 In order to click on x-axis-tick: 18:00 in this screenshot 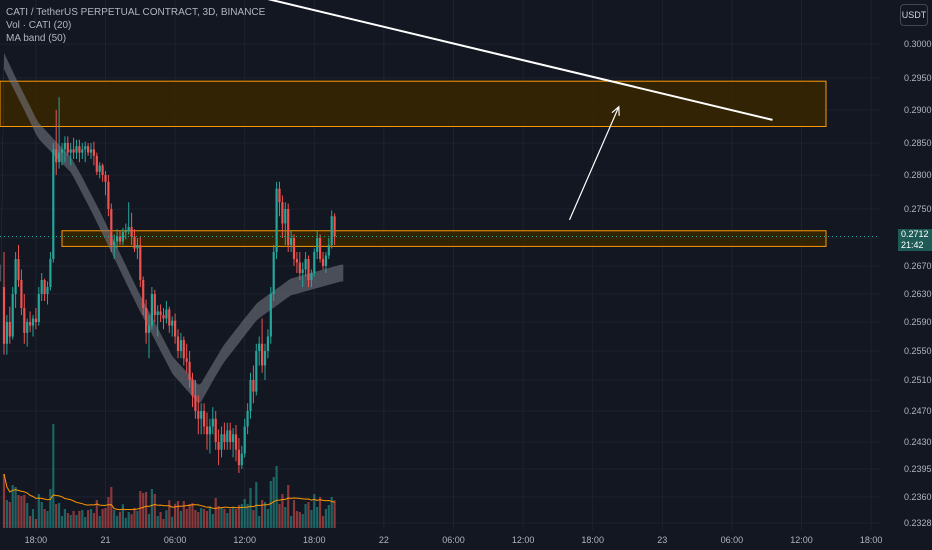, I will do `click(871, 540)`.